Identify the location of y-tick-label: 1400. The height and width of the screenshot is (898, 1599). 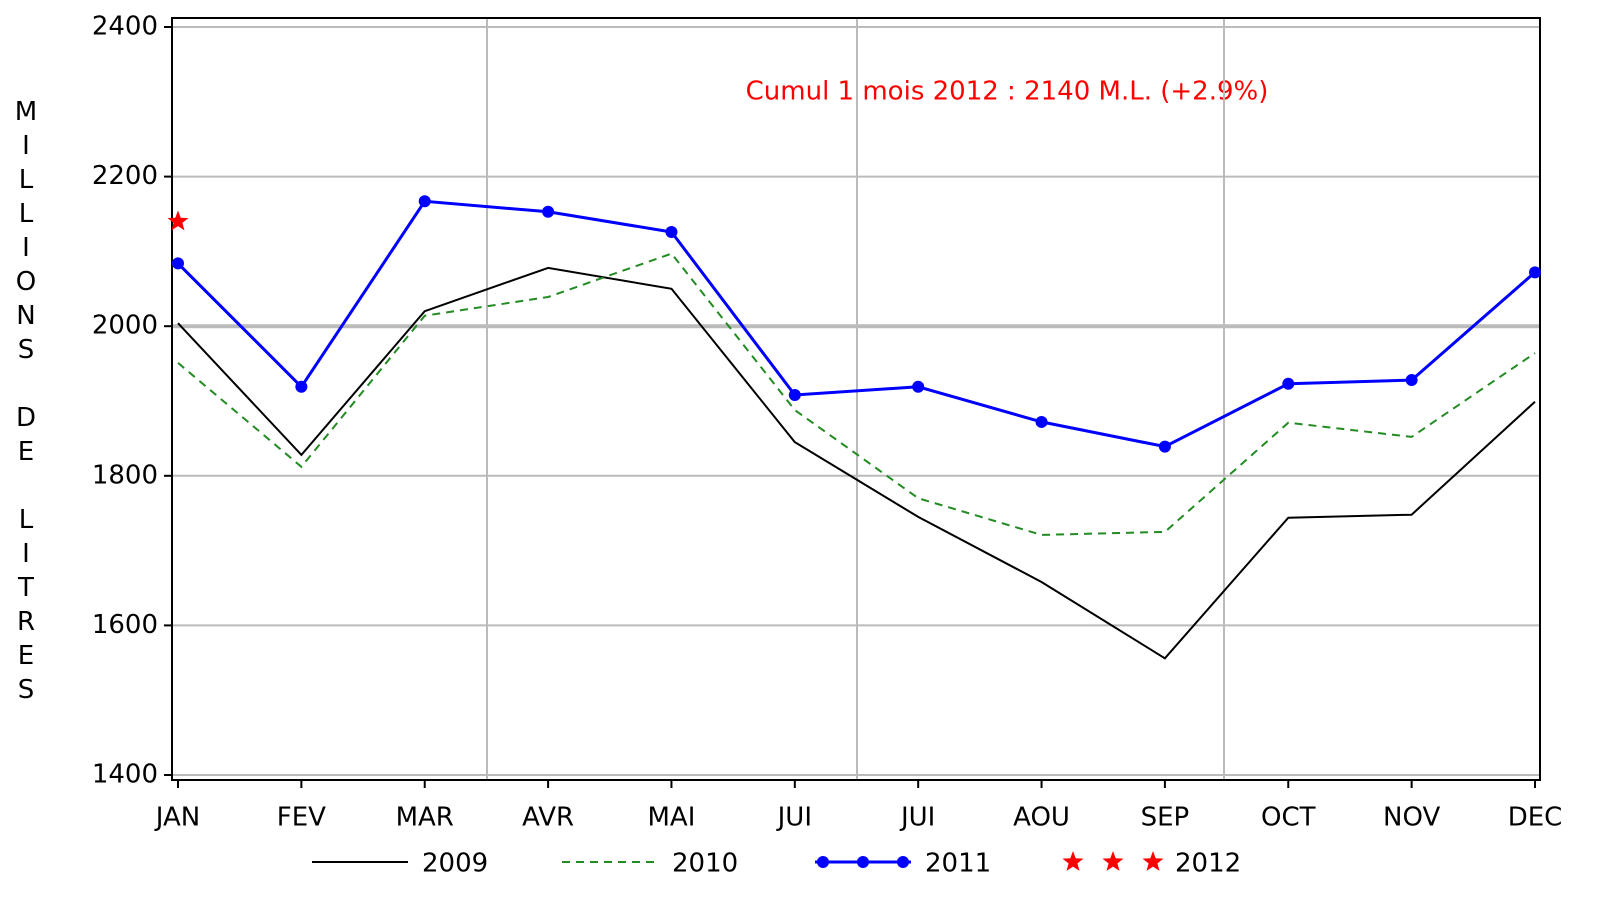
(125, 775).